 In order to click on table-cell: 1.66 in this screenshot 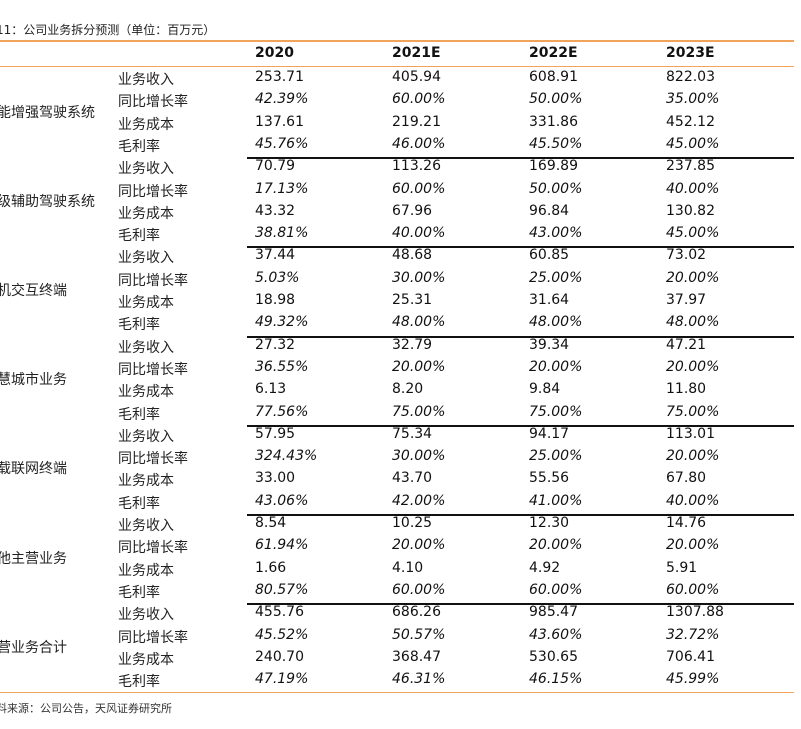, I will do `click(271, 567)`.